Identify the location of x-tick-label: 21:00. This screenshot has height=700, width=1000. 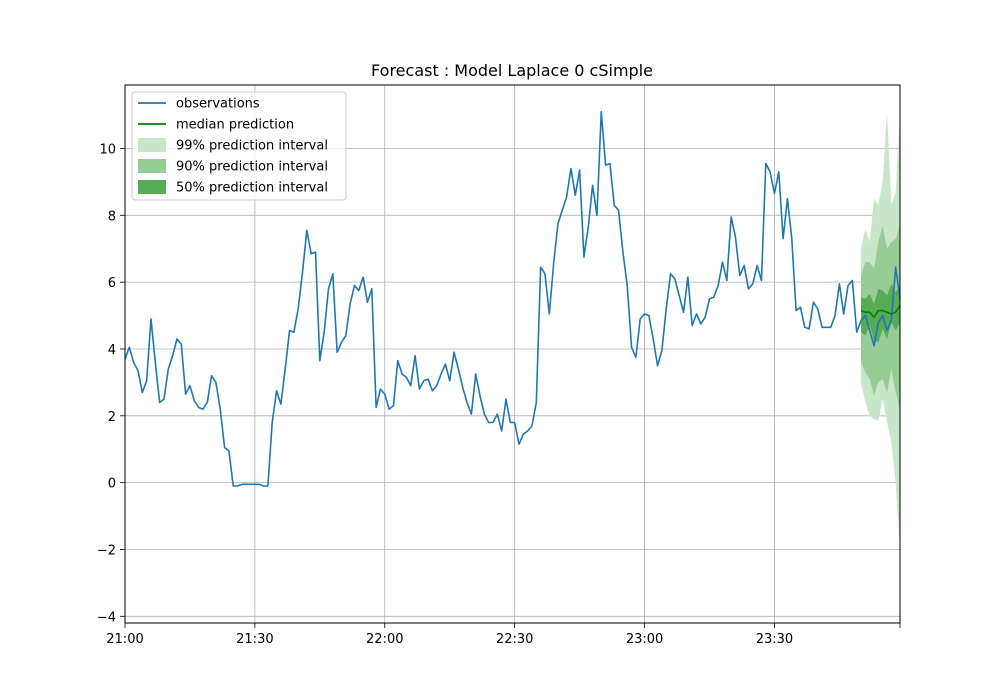
(124, 639).